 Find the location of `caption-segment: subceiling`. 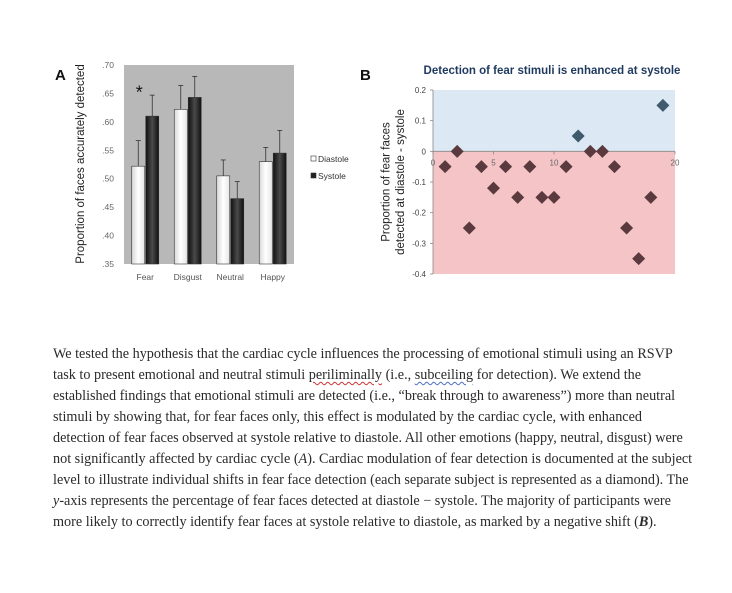

caption-segment: subceiling is located at coordinates (444, 375).